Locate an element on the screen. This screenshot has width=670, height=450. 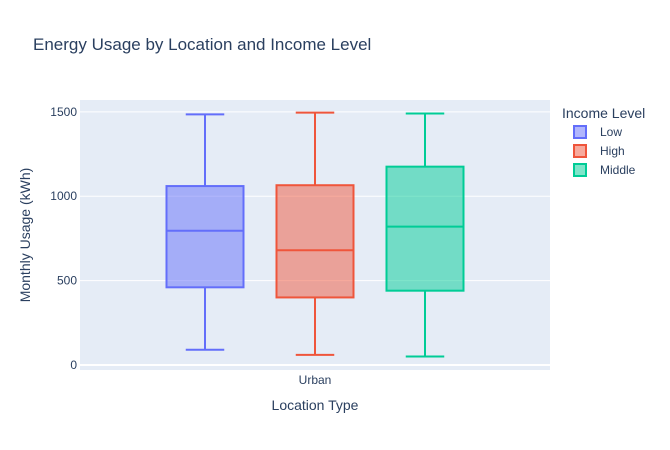
box-high is located at coordinates (315, 233).